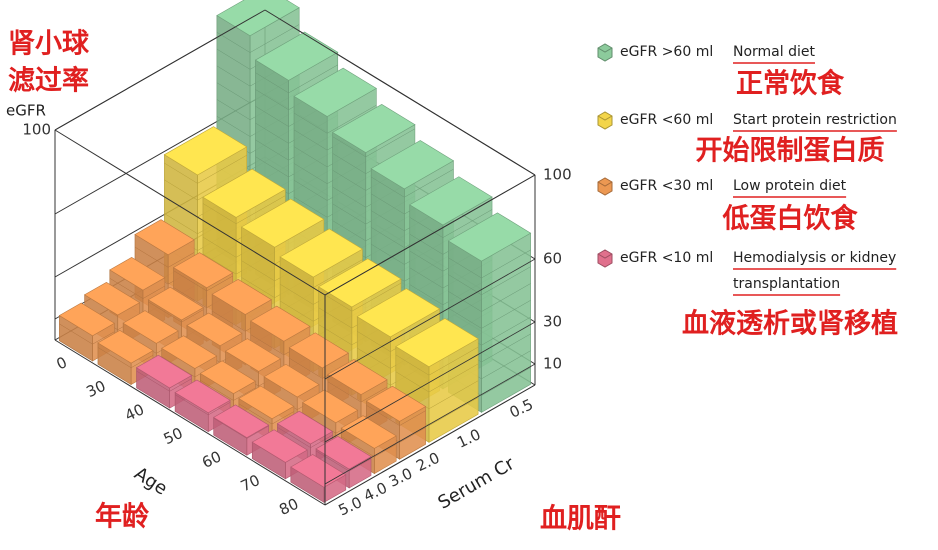  Describe the element at coordinates (790, 324) in the screenshot. I see `legend-diet-cn: 血液透析或肾移植` at that location.